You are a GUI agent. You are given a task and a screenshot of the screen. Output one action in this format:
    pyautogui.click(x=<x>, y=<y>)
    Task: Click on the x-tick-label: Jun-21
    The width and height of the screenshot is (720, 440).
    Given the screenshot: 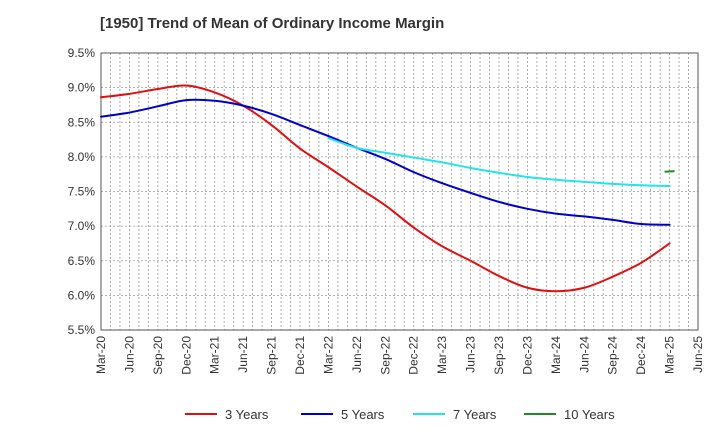 What is the action you would take?
    pyautogui.click(x=243, y=354)
    